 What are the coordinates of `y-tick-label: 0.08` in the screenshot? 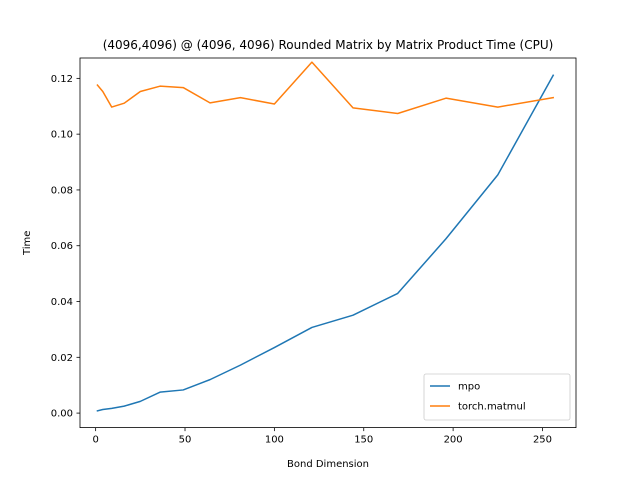 It's located at (62, 190).